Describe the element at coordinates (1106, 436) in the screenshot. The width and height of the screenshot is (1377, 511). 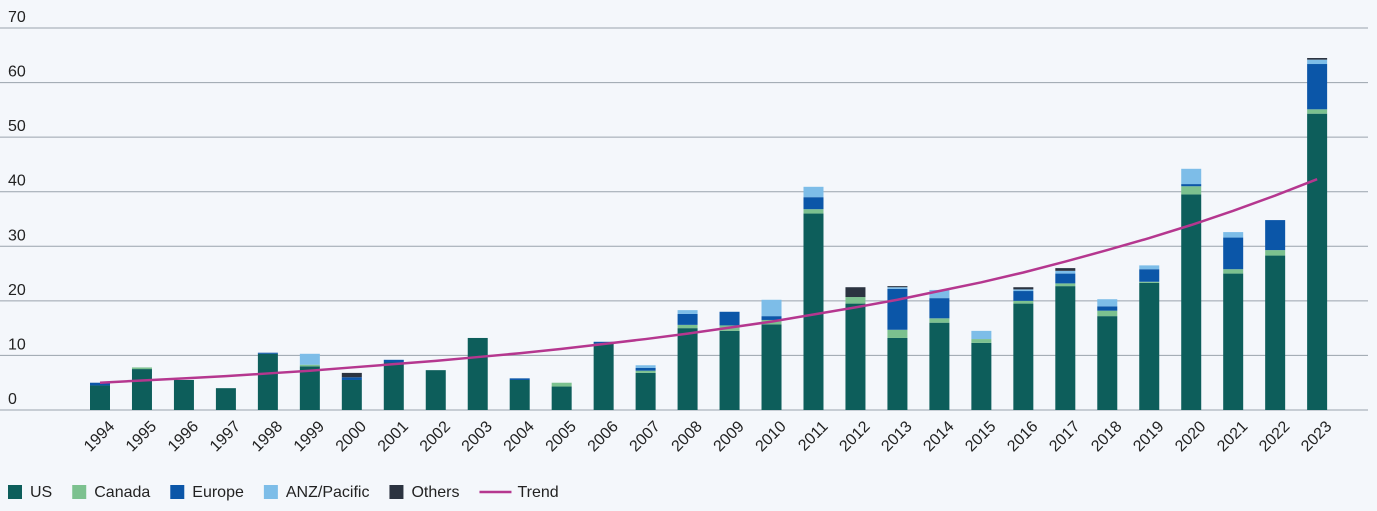
I see `x-tick-label: 2018` at that location.